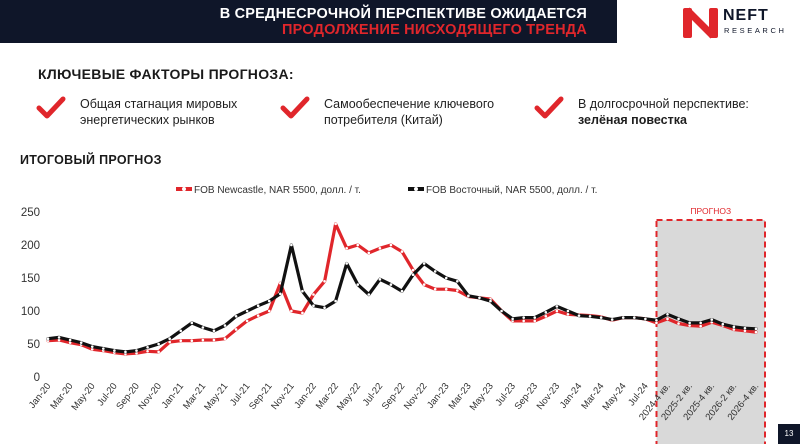 This screenshot has height=444, width=800. Describe the element at coordinates (30, 279) in the screenshot. I see `y-tick-label-3: 150` at that location.